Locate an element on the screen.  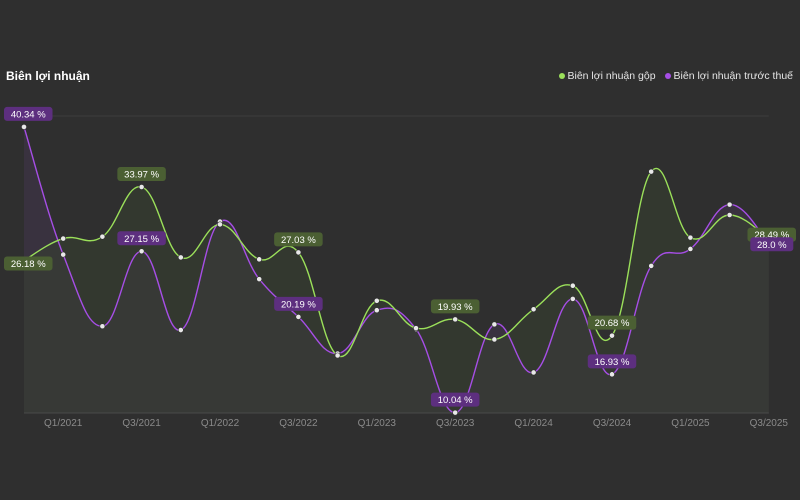
data-label-text: 20.19 % is located at coordinates (298, 304).